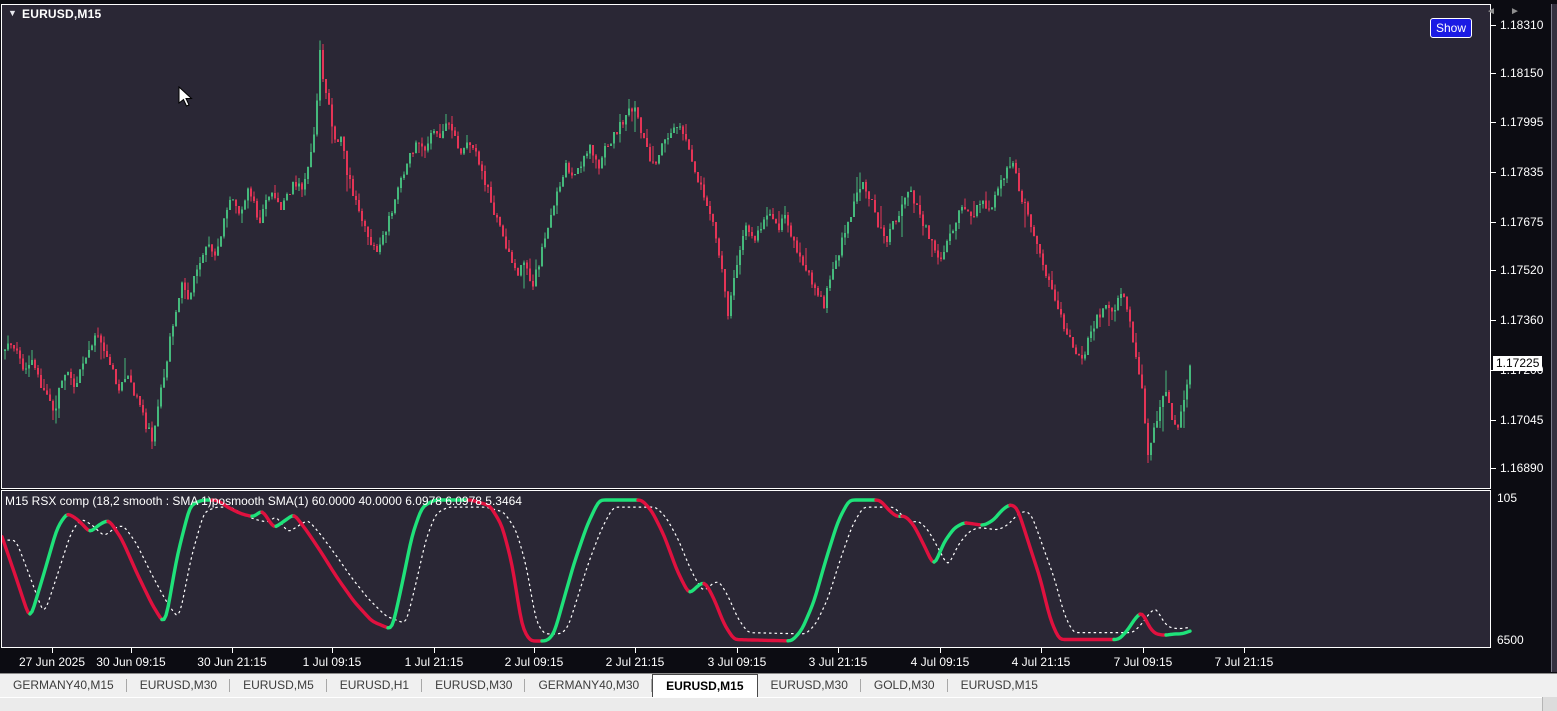  I want to click on time-axis-label: 7 Jul 21:15, so click(1244, 662).